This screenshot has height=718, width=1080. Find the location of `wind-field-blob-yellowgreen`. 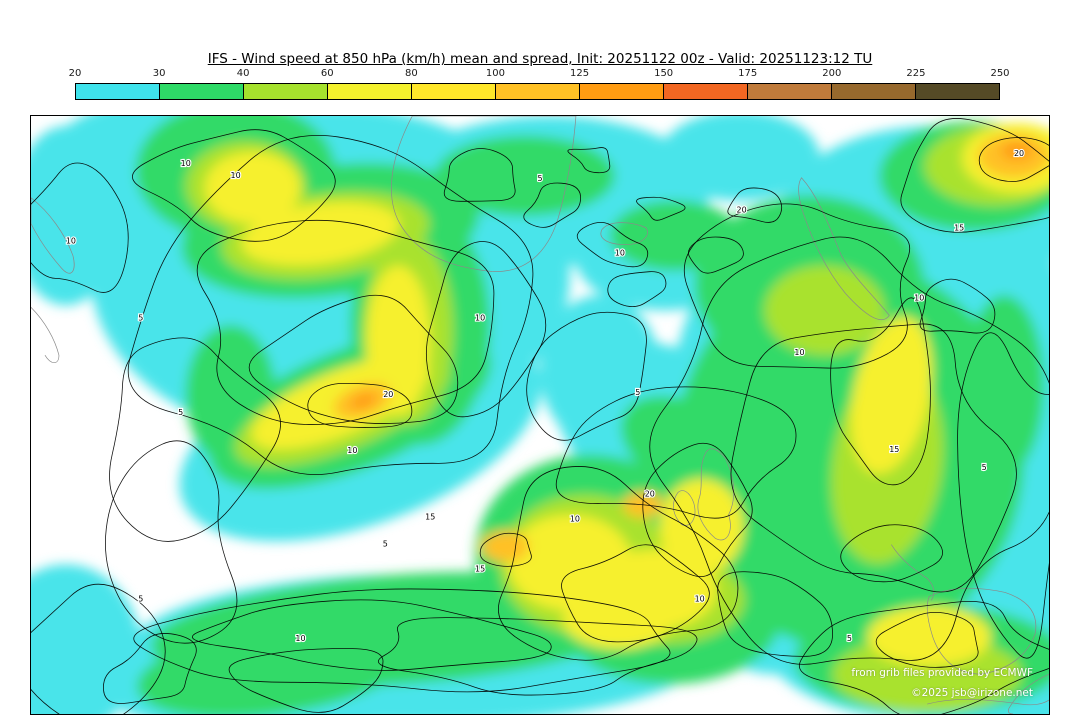

wind-field-blob-yellowgreen is located at coordinates (824, 310).